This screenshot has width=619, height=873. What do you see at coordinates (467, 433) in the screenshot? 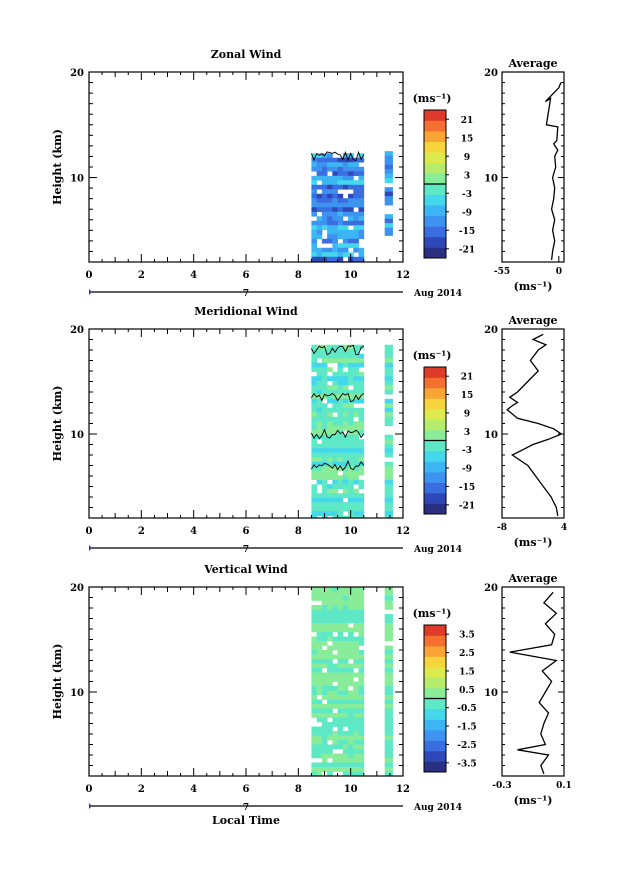
I see `colorbar-tick-label: 3` at bounding box center [467, 433].